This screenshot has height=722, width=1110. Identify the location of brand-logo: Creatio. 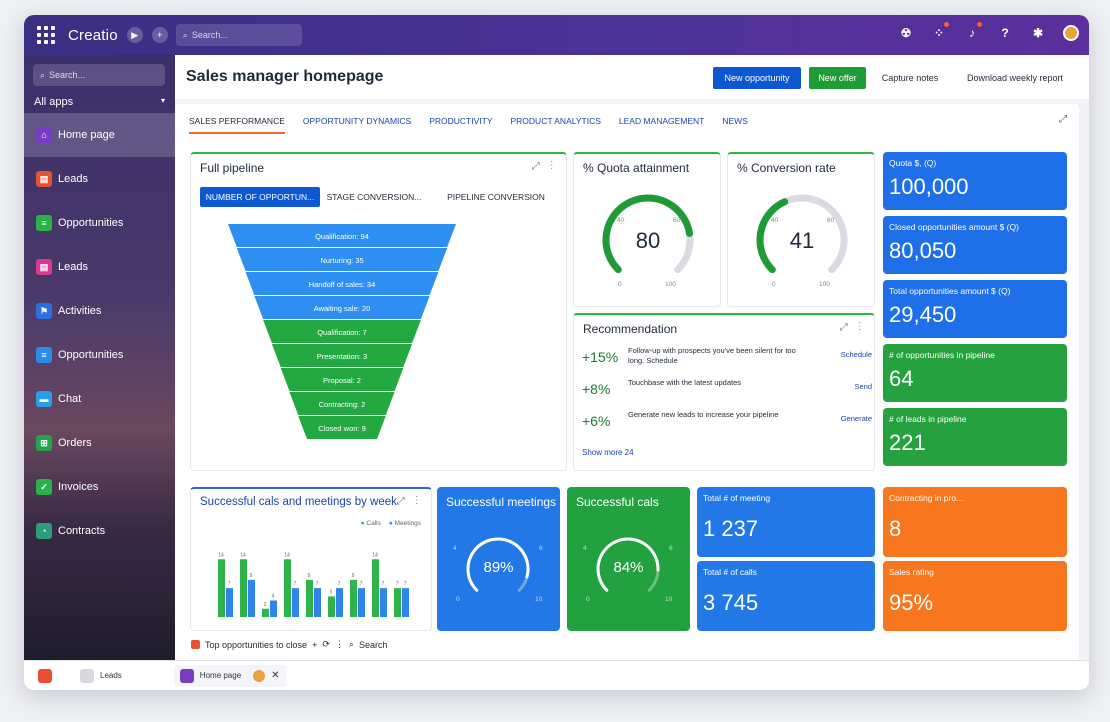
(93, 35).